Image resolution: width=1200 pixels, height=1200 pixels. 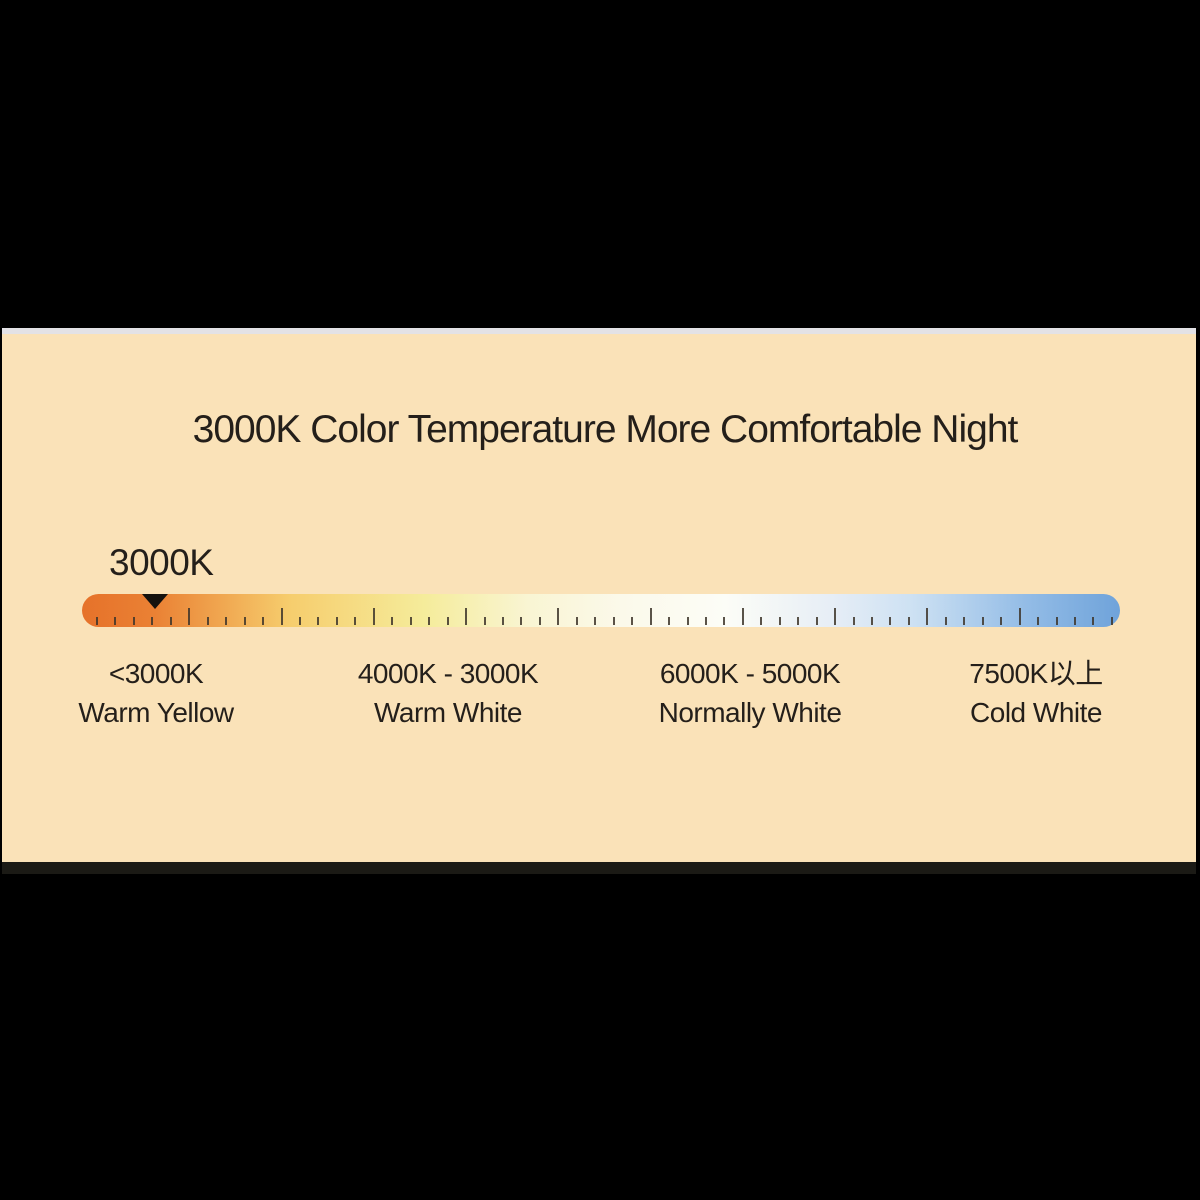 What do you see at coordinates (1036, 693) in the screenshot?
I see `range-item-cold-white: 7500K以上 Cold White` at bounding box center [1036, 693].